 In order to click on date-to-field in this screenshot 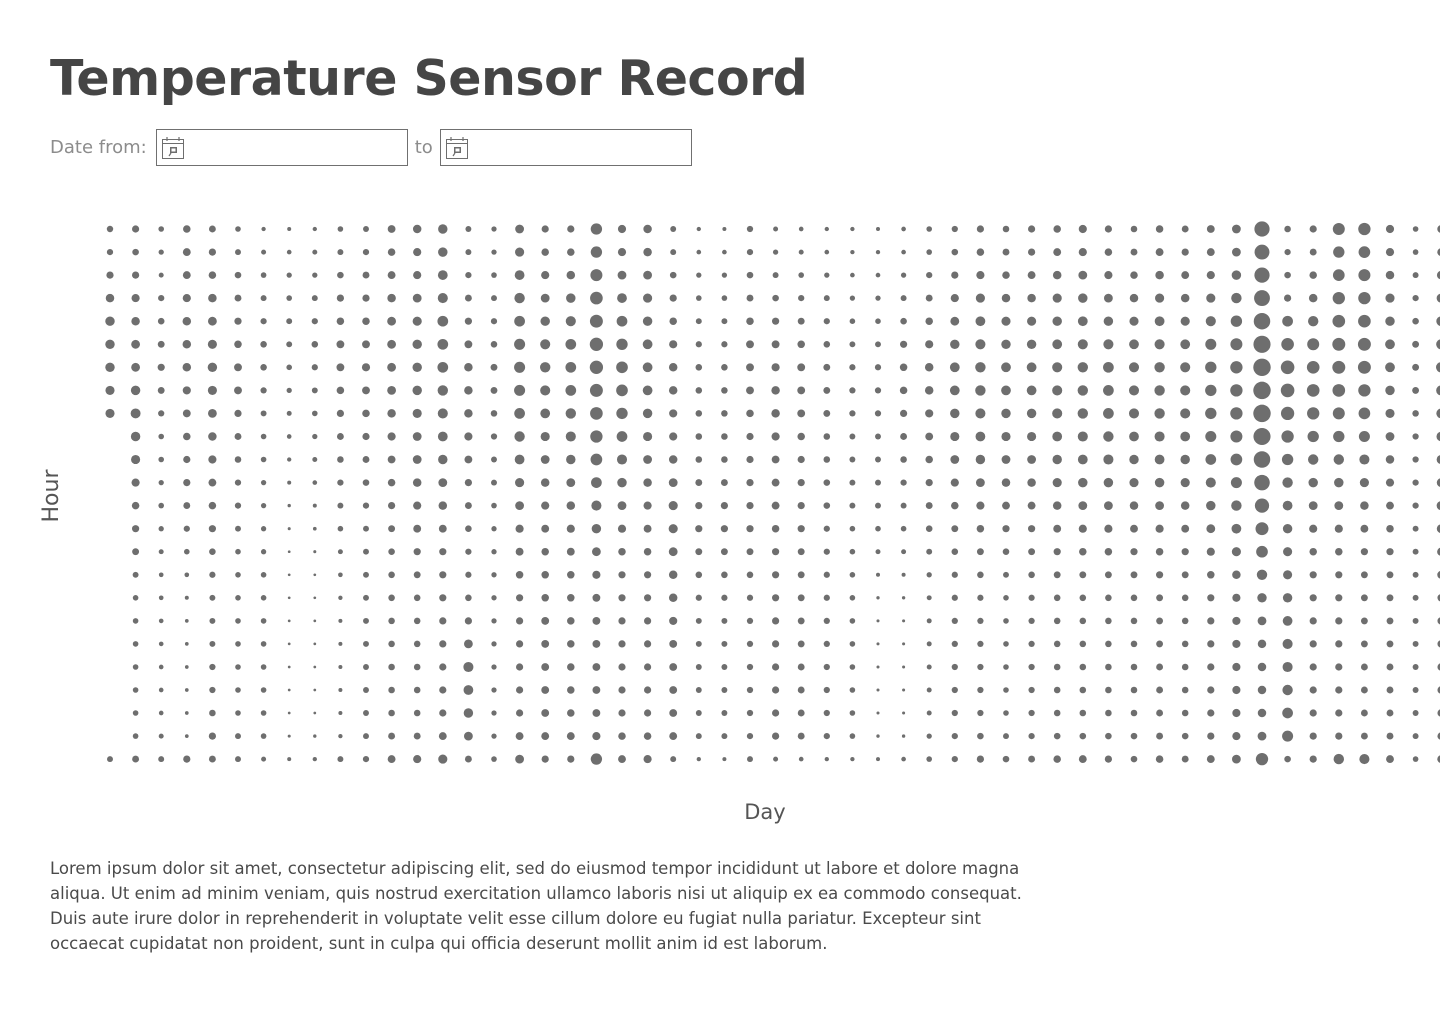, I will do `click(565, 147)`.